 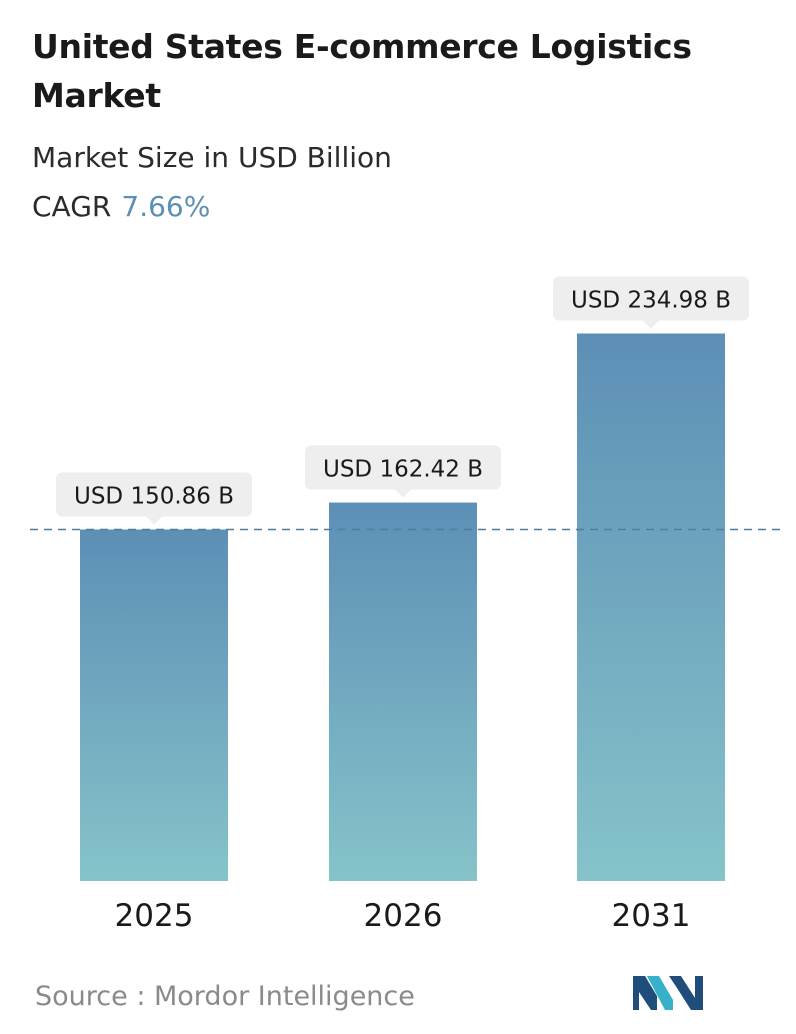 What do you see at coordinates (403, 691) in the screenshot?
I see `bar-2026` at bounding box center [403, 691].